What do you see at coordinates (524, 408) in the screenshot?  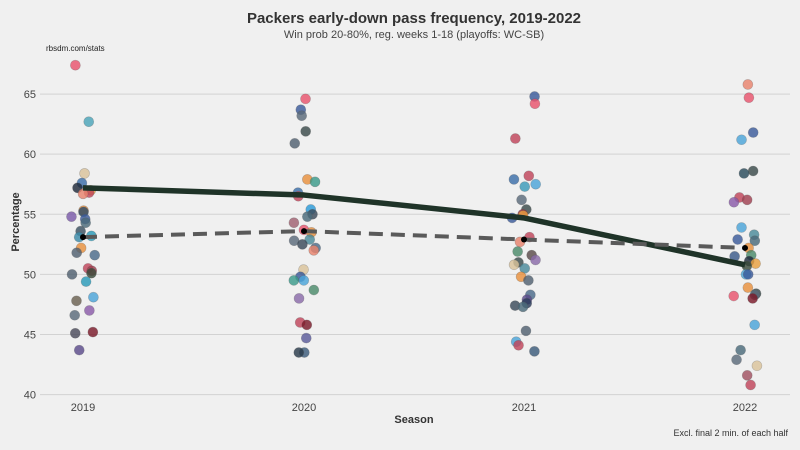 I see `x-tick-label: 2021` at bounding box center [524, 408].